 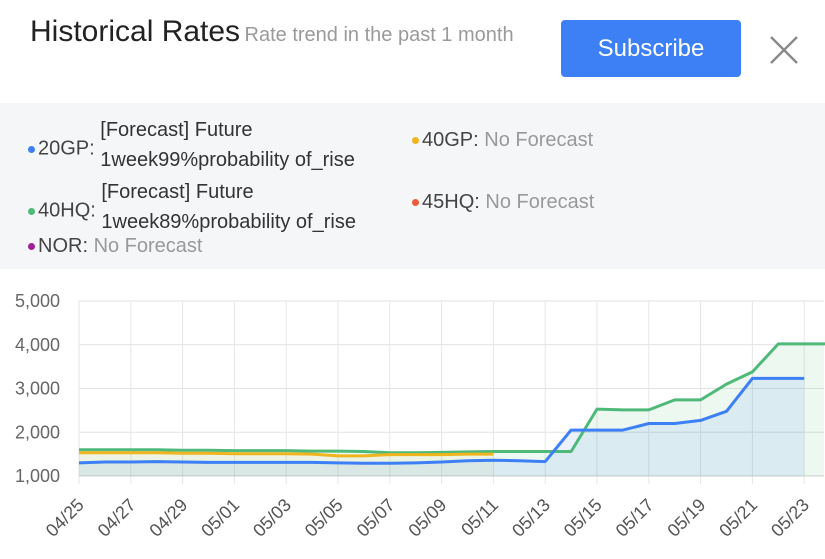 What do you see at coordinates (37, 432) in the screenshot?
I see `y-tick-label: 2,000` at bounding box center [37, 432].